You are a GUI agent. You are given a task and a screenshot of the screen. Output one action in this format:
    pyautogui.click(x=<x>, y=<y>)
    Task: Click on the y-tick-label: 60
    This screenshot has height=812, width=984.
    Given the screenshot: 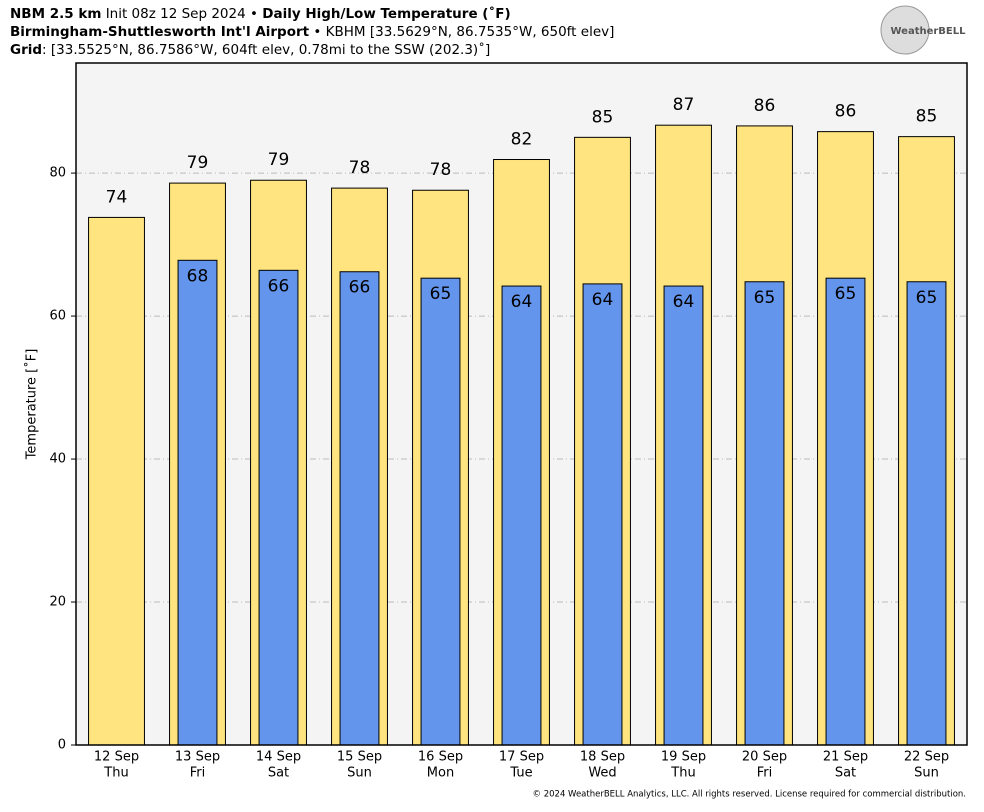 What is the action you would take?
    pyautogui.click(x=57, y=316)
    